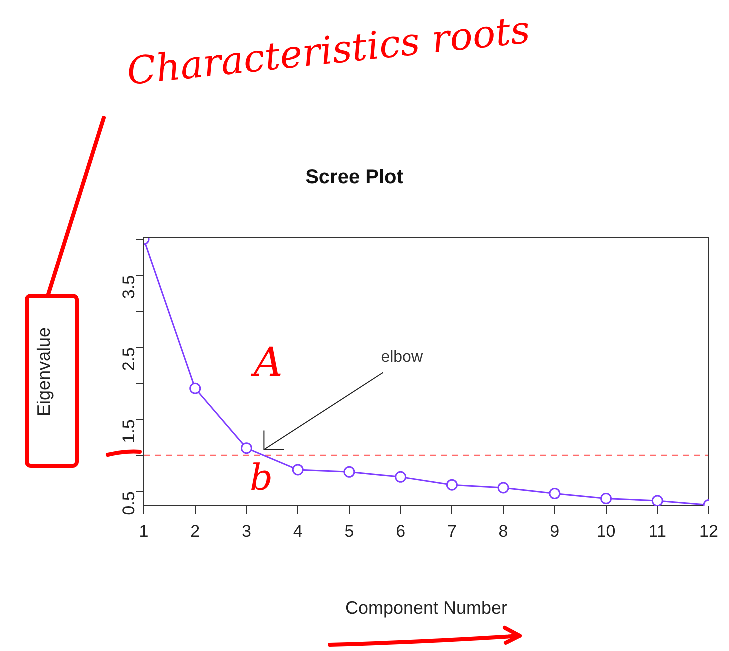  Describe the element at coordinates (129, 504) in the screenshot. I see `y-tick-label: 0.5` at that location.